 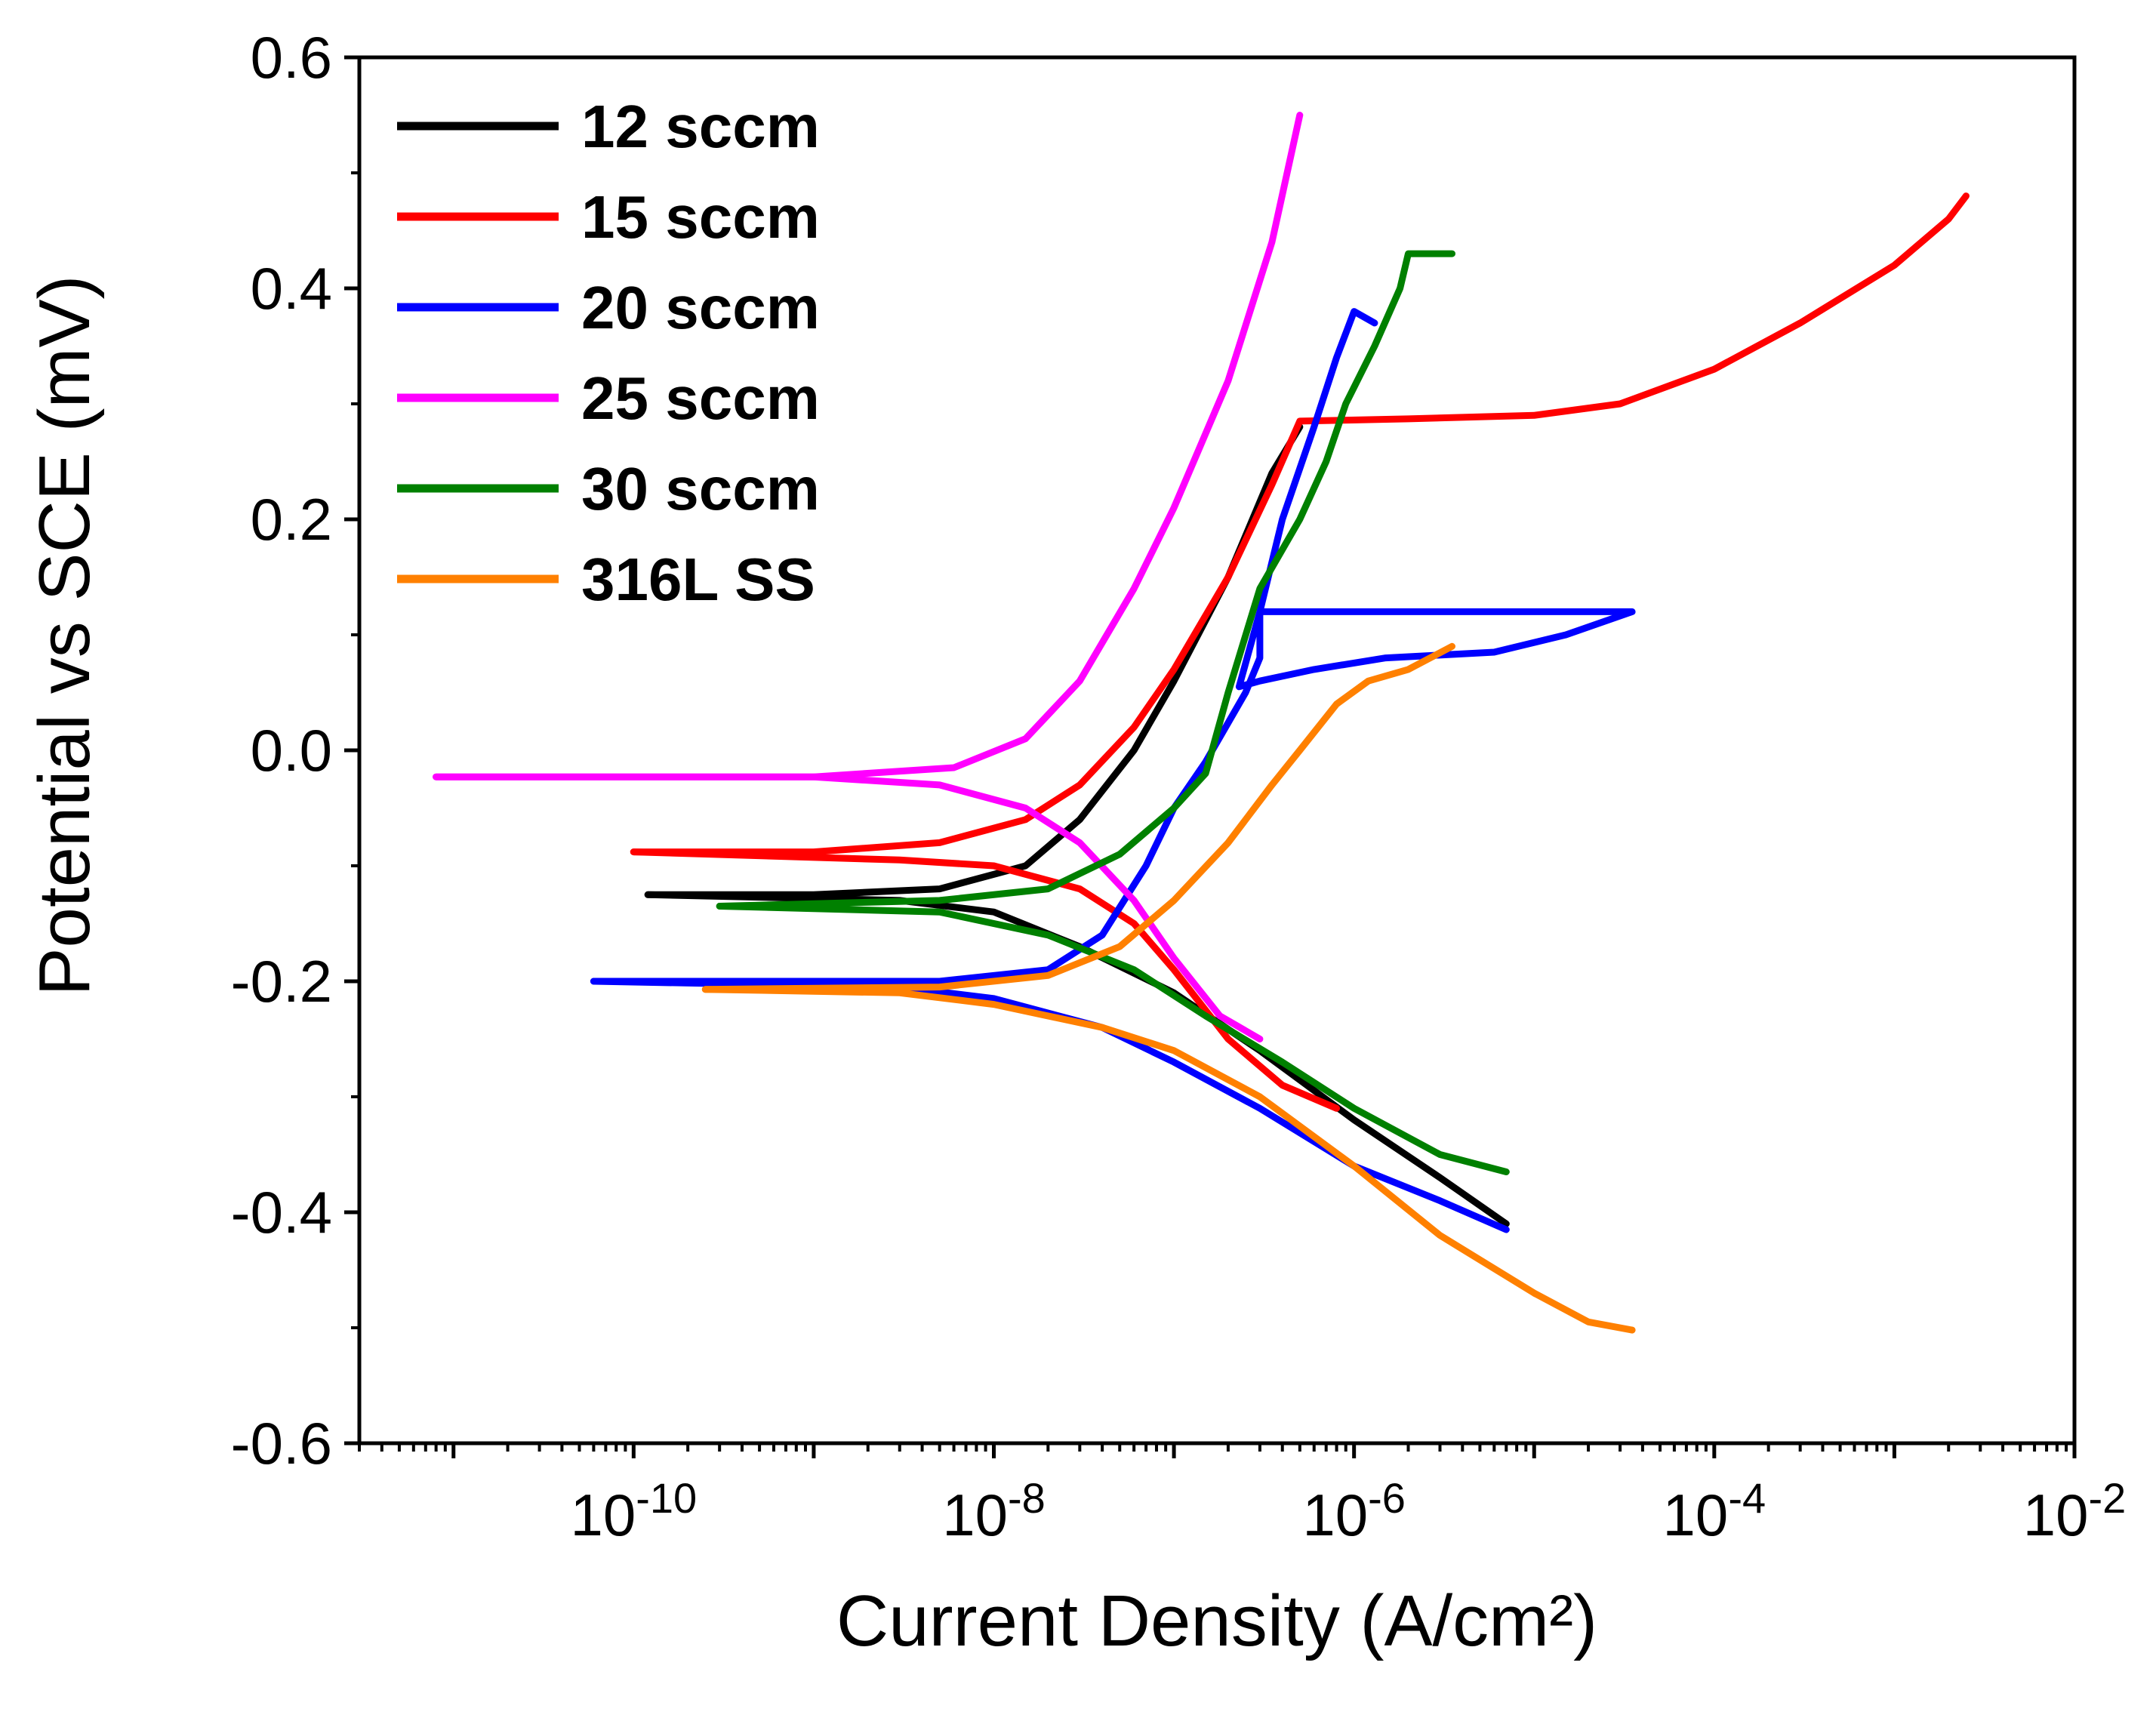 I want to click on legend-label-12-sccm: 12 sccm, so click(x=700, y=126).